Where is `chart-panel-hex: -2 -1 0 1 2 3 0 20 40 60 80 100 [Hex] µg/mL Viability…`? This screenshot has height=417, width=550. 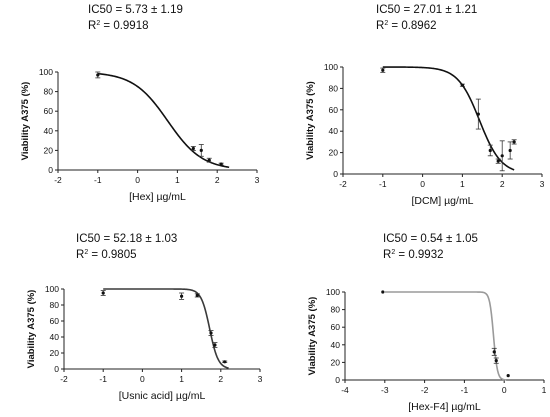
chart-panel-hex: -2 -1 0 1 2 3 0 20 40 60 80 100 [Hex] µg/mL Viability… is located at coordinates (140, 135).